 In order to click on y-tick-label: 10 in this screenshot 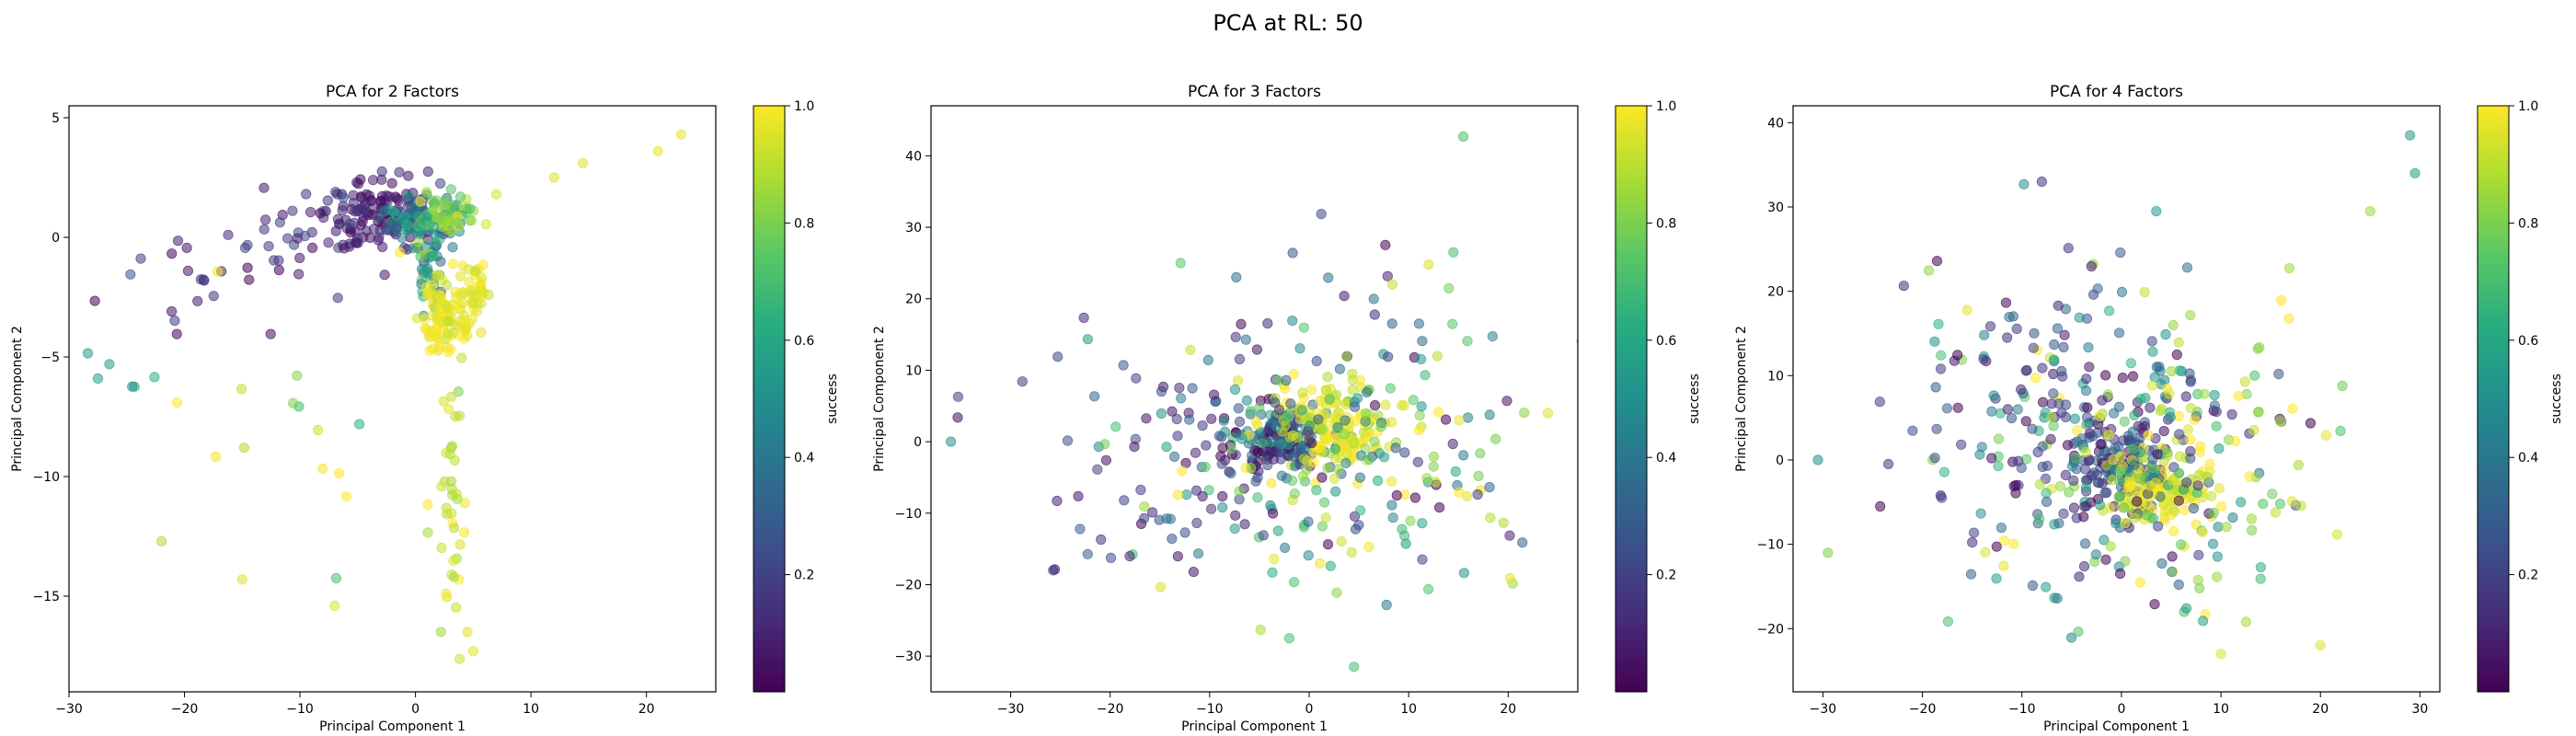, I will do `click(1775, 376)`.